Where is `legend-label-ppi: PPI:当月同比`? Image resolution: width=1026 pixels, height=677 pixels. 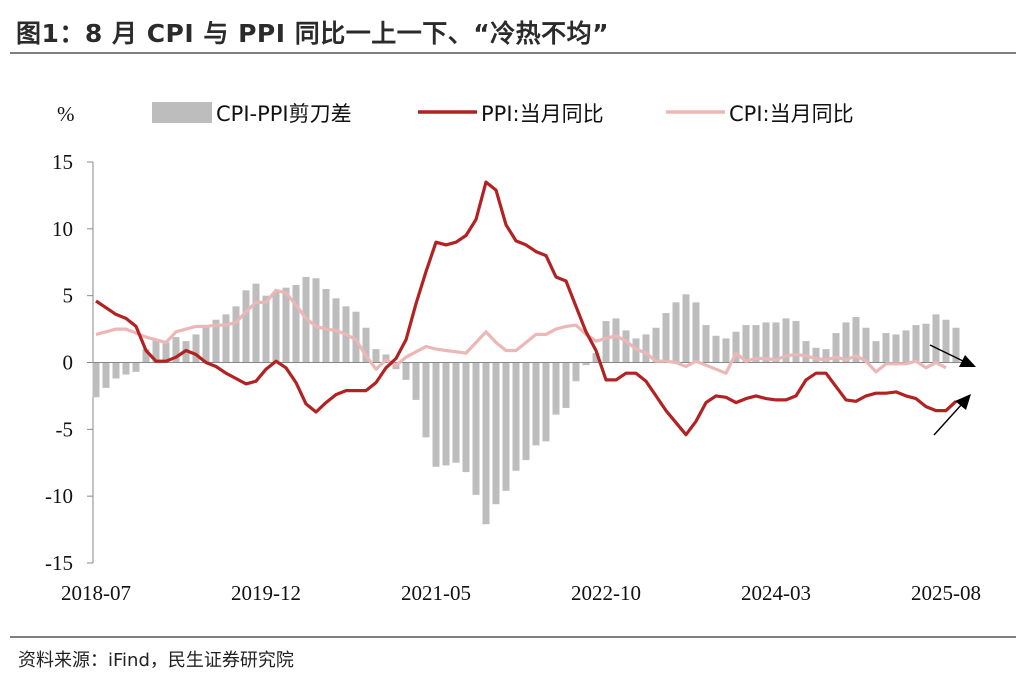 legend-label-ppi: PPI:当月同比 is located at coordinates (542, 114).